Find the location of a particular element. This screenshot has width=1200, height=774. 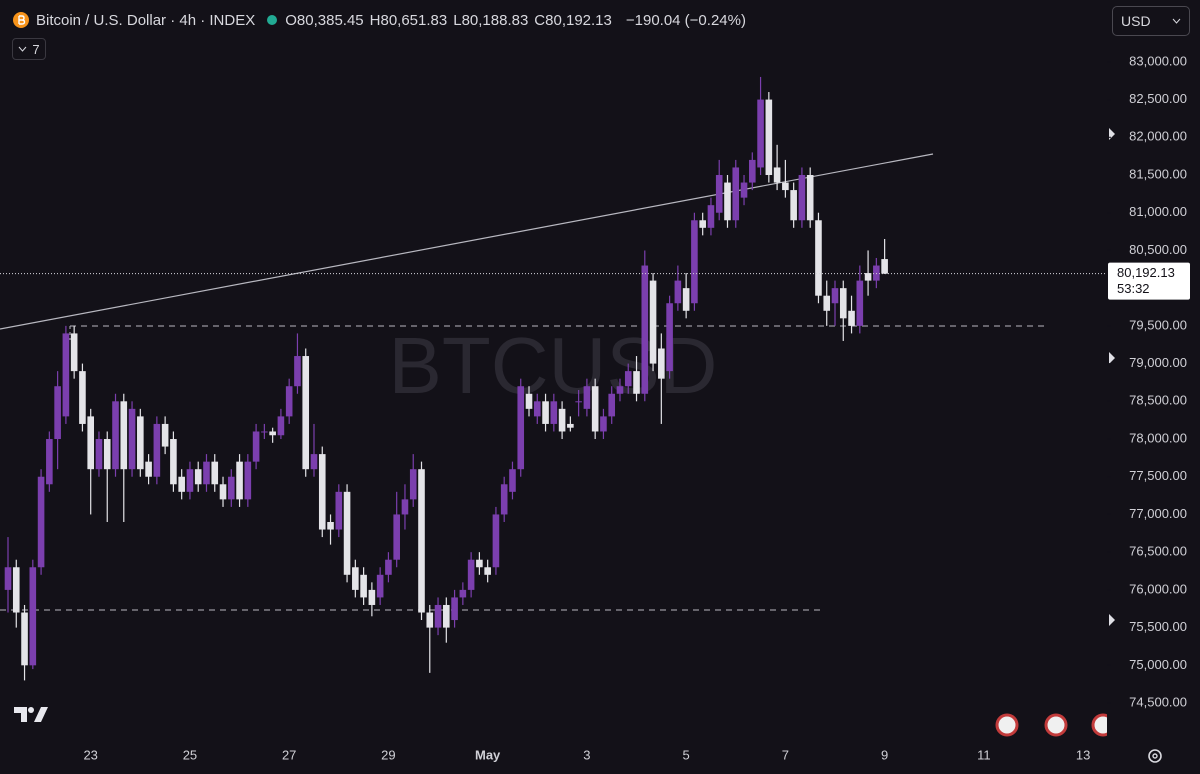

currency-select: USD is located at coordinates (1151, 21).